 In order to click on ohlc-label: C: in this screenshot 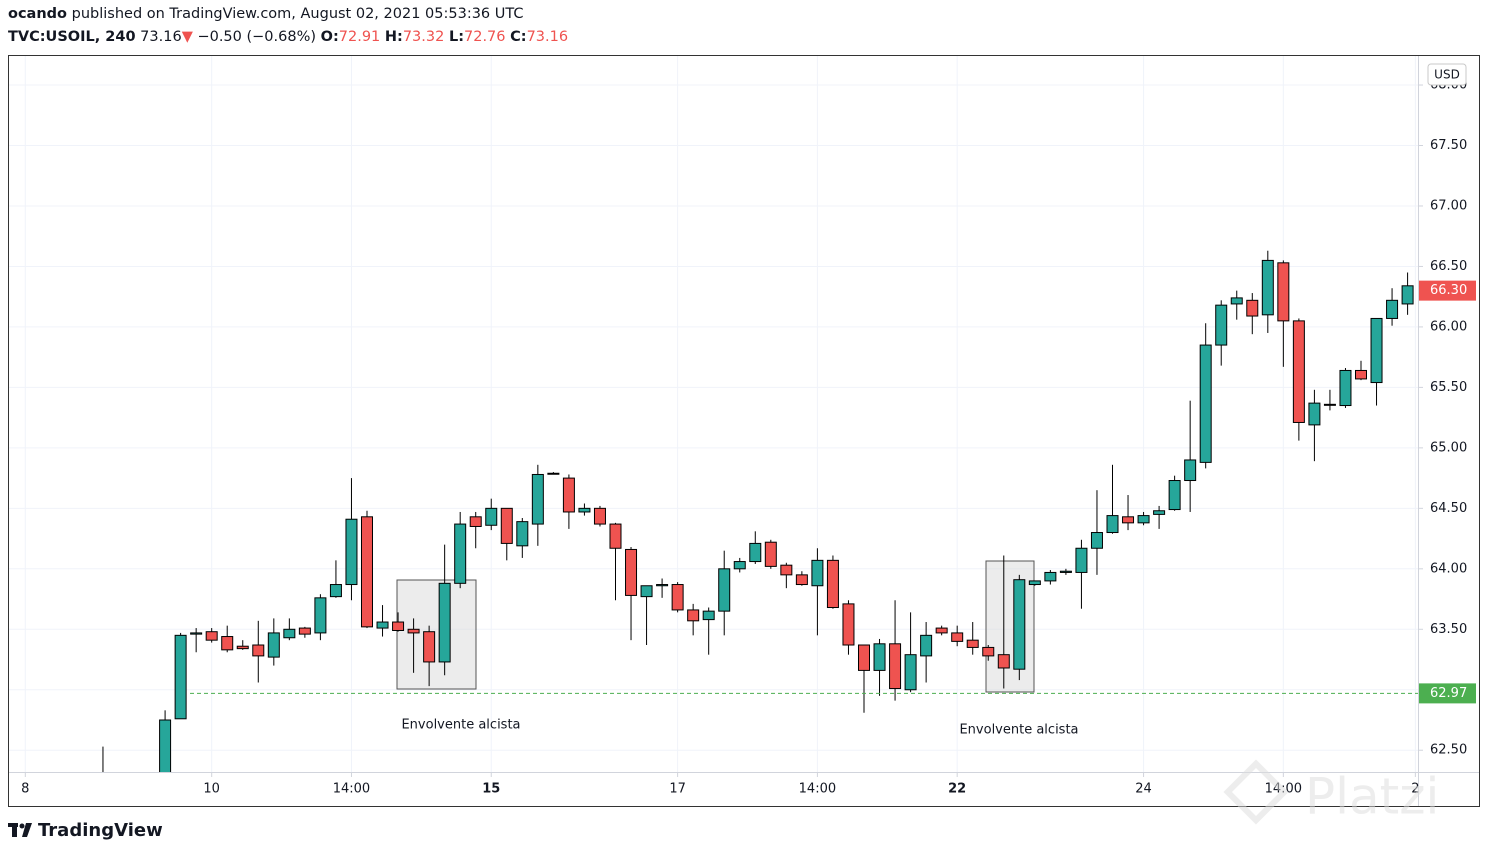, I will do `click(518, 37)`.